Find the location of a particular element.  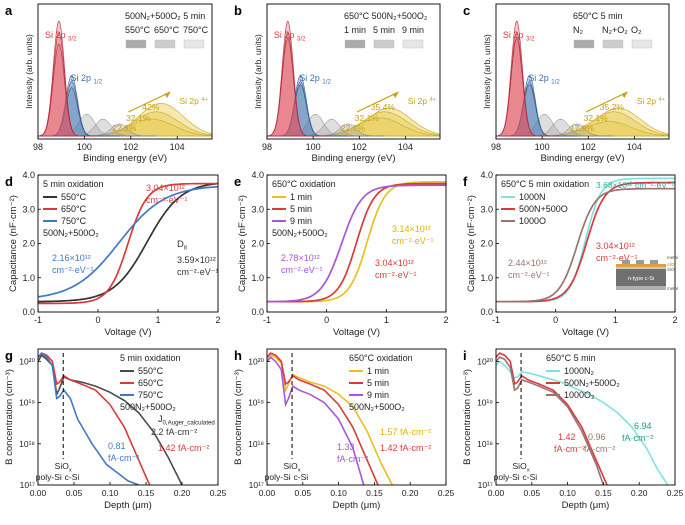

legend-item: 5 min is located at coordinates (301, 209).